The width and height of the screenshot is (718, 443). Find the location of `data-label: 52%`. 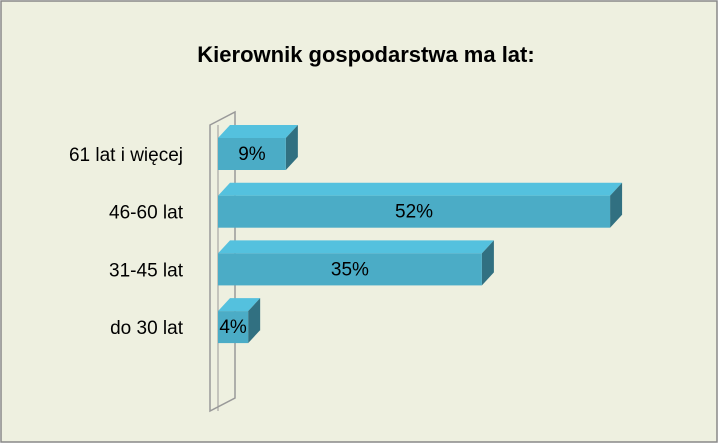

data-label: 52% is located at coordinates (414, 212).